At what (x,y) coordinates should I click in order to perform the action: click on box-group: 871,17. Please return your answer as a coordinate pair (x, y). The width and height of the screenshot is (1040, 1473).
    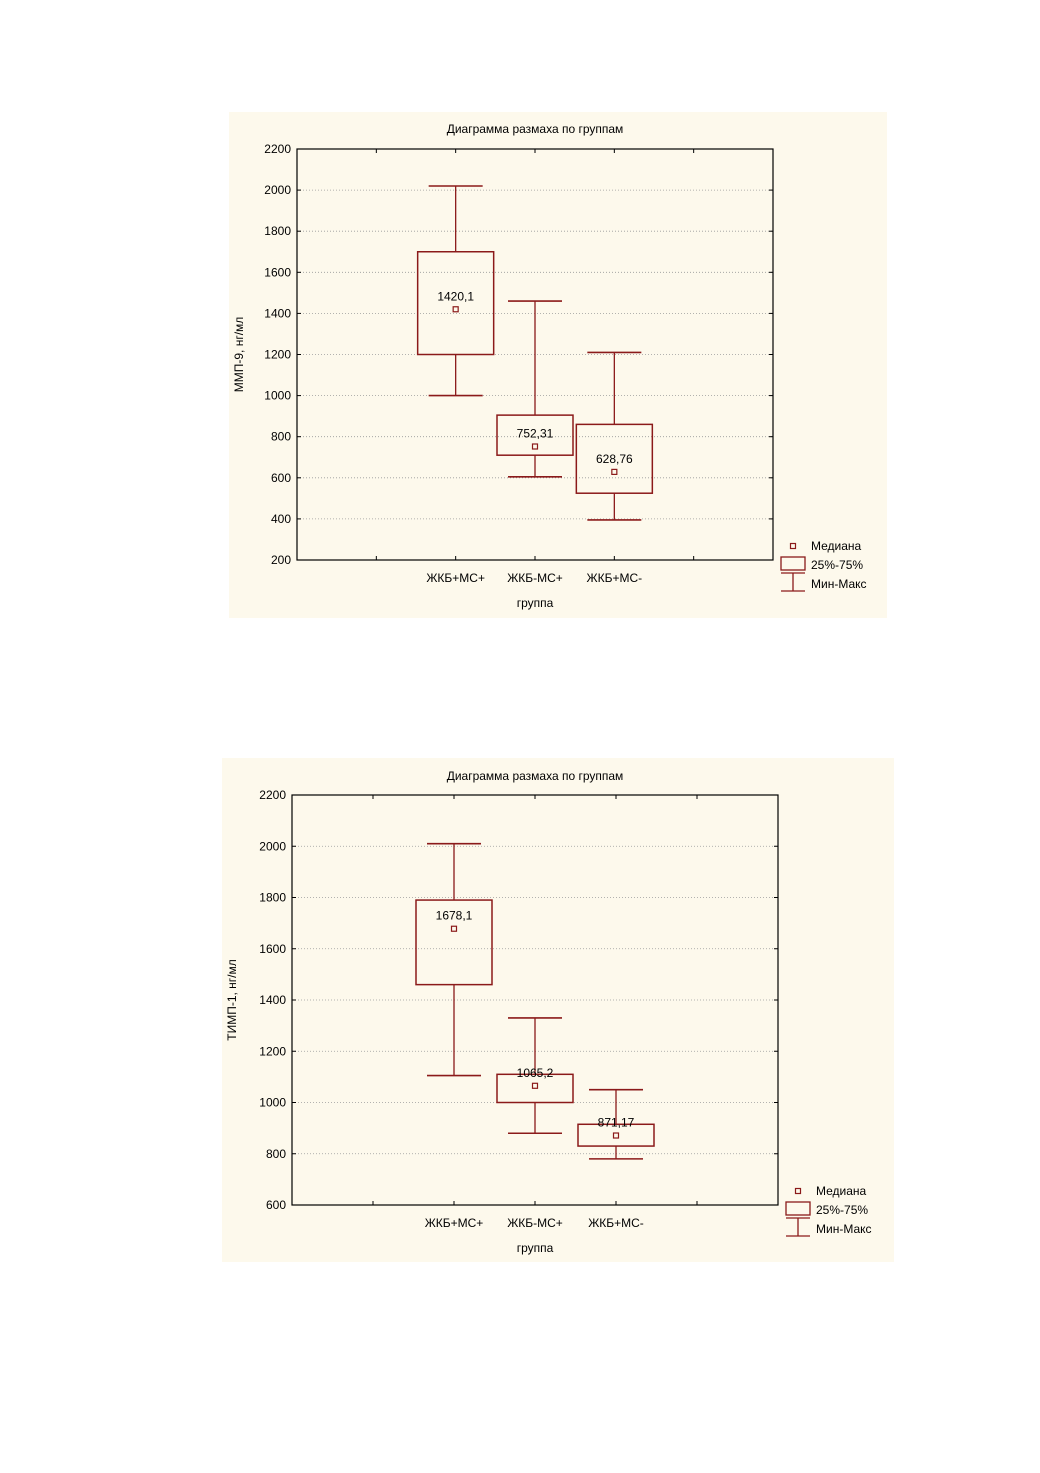
    Looking at the image, I should click on (616, 1124).